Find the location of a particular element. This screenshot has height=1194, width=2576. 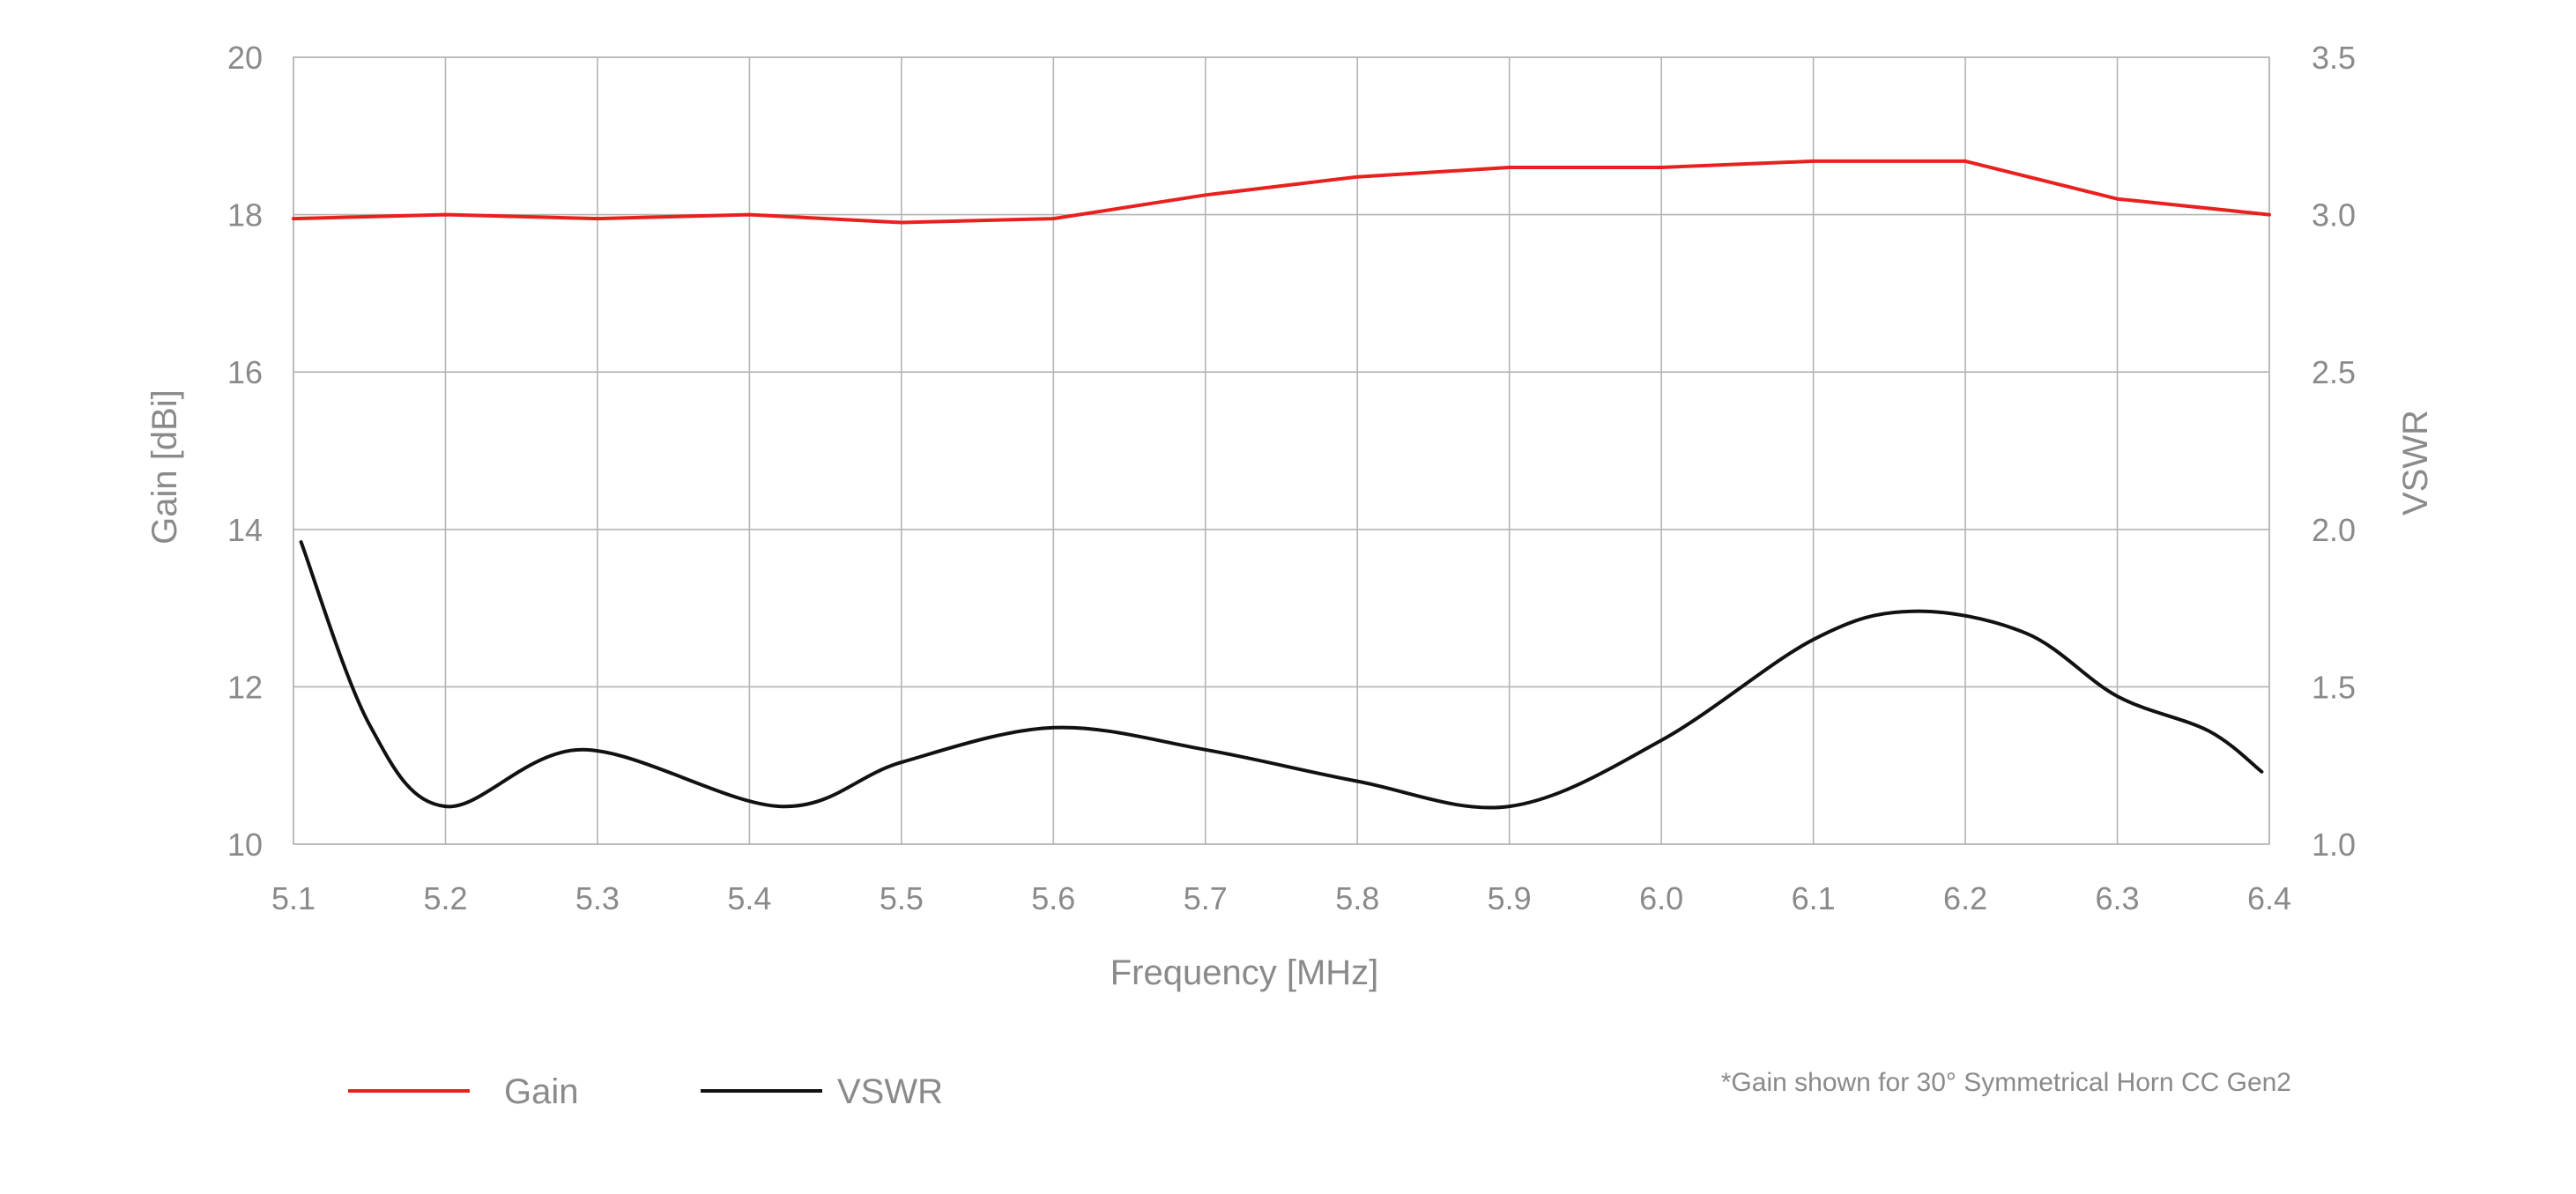

y-tick-label: 20 is located at coordinates (245, 58).